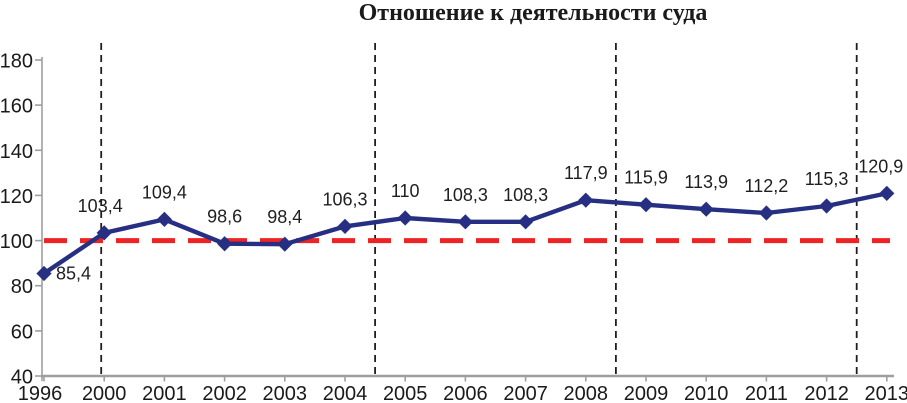 The image size is (907, 403). What do you see at coordinates (405, 393) in the screenshot?
I see `x-tick-label-2005: 2005` at bounding box center [405, 393].